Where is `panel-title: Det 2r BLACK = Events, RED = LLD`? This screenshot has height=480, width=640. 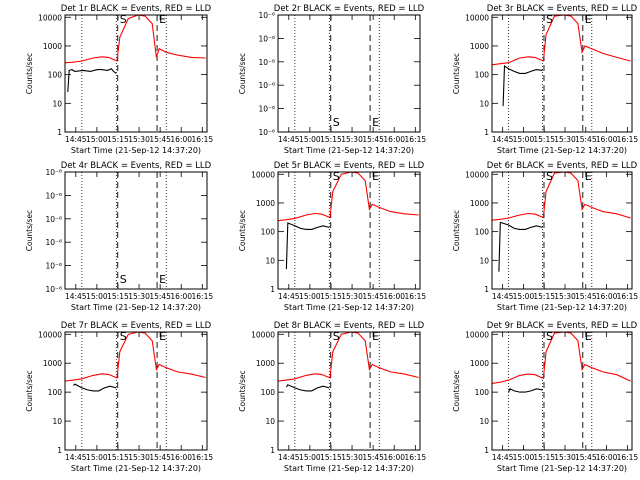 panel-title: Det 2r BLACK = Events, RED = LLD is located at coordinates (349, 9).